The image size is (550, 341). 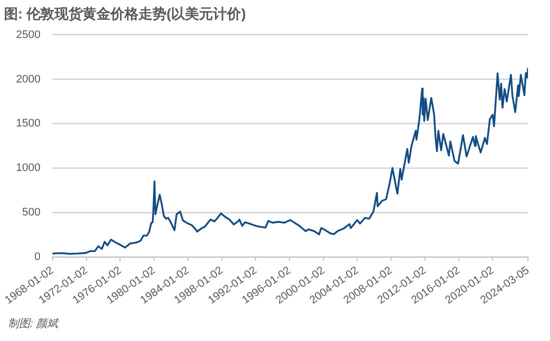 What do you see at coordinates (37, 256) in the screenshot?
I see `y-tick-label: 0` at bounding box center [37, 256].